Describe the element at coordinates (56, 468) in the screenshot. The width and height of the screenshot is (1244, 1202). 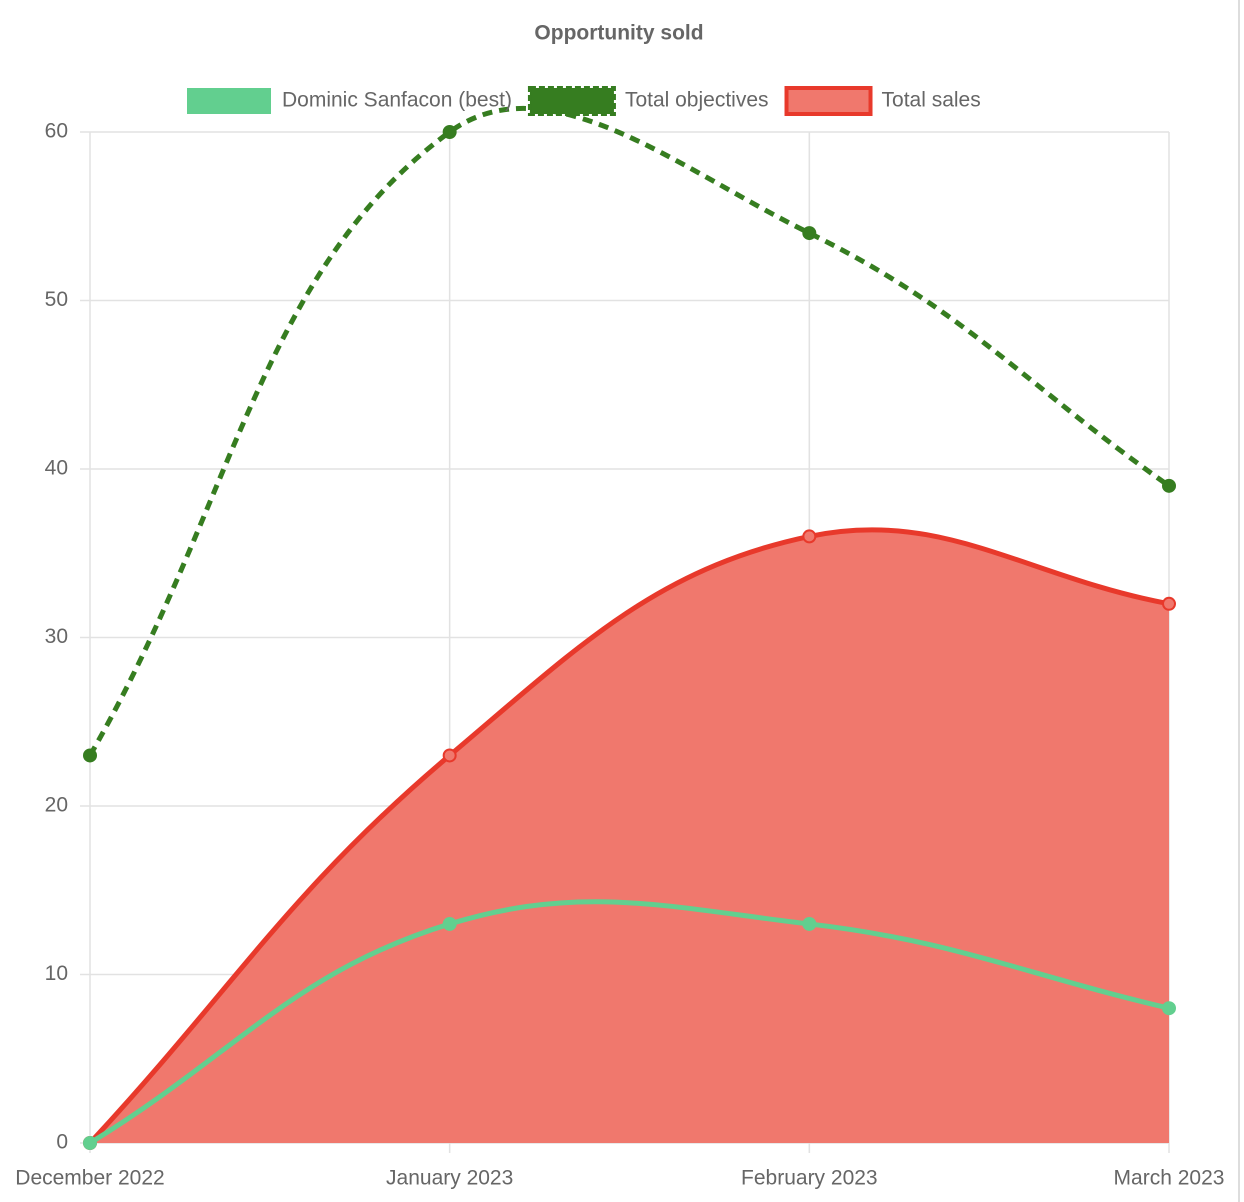
I see `y-tick-label: 40` at that location.